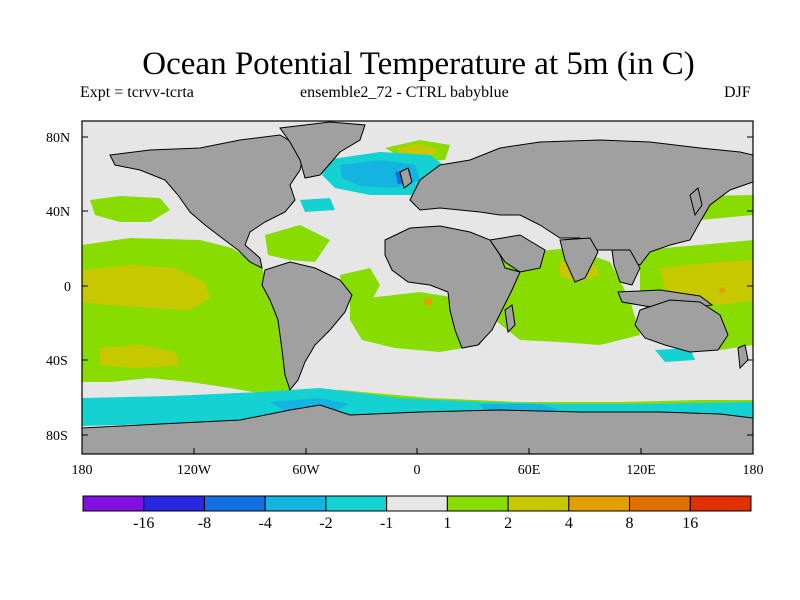 This screenshot has height=600, width=800. I want to click on lon-label-180w: 180, so click(82, 470).